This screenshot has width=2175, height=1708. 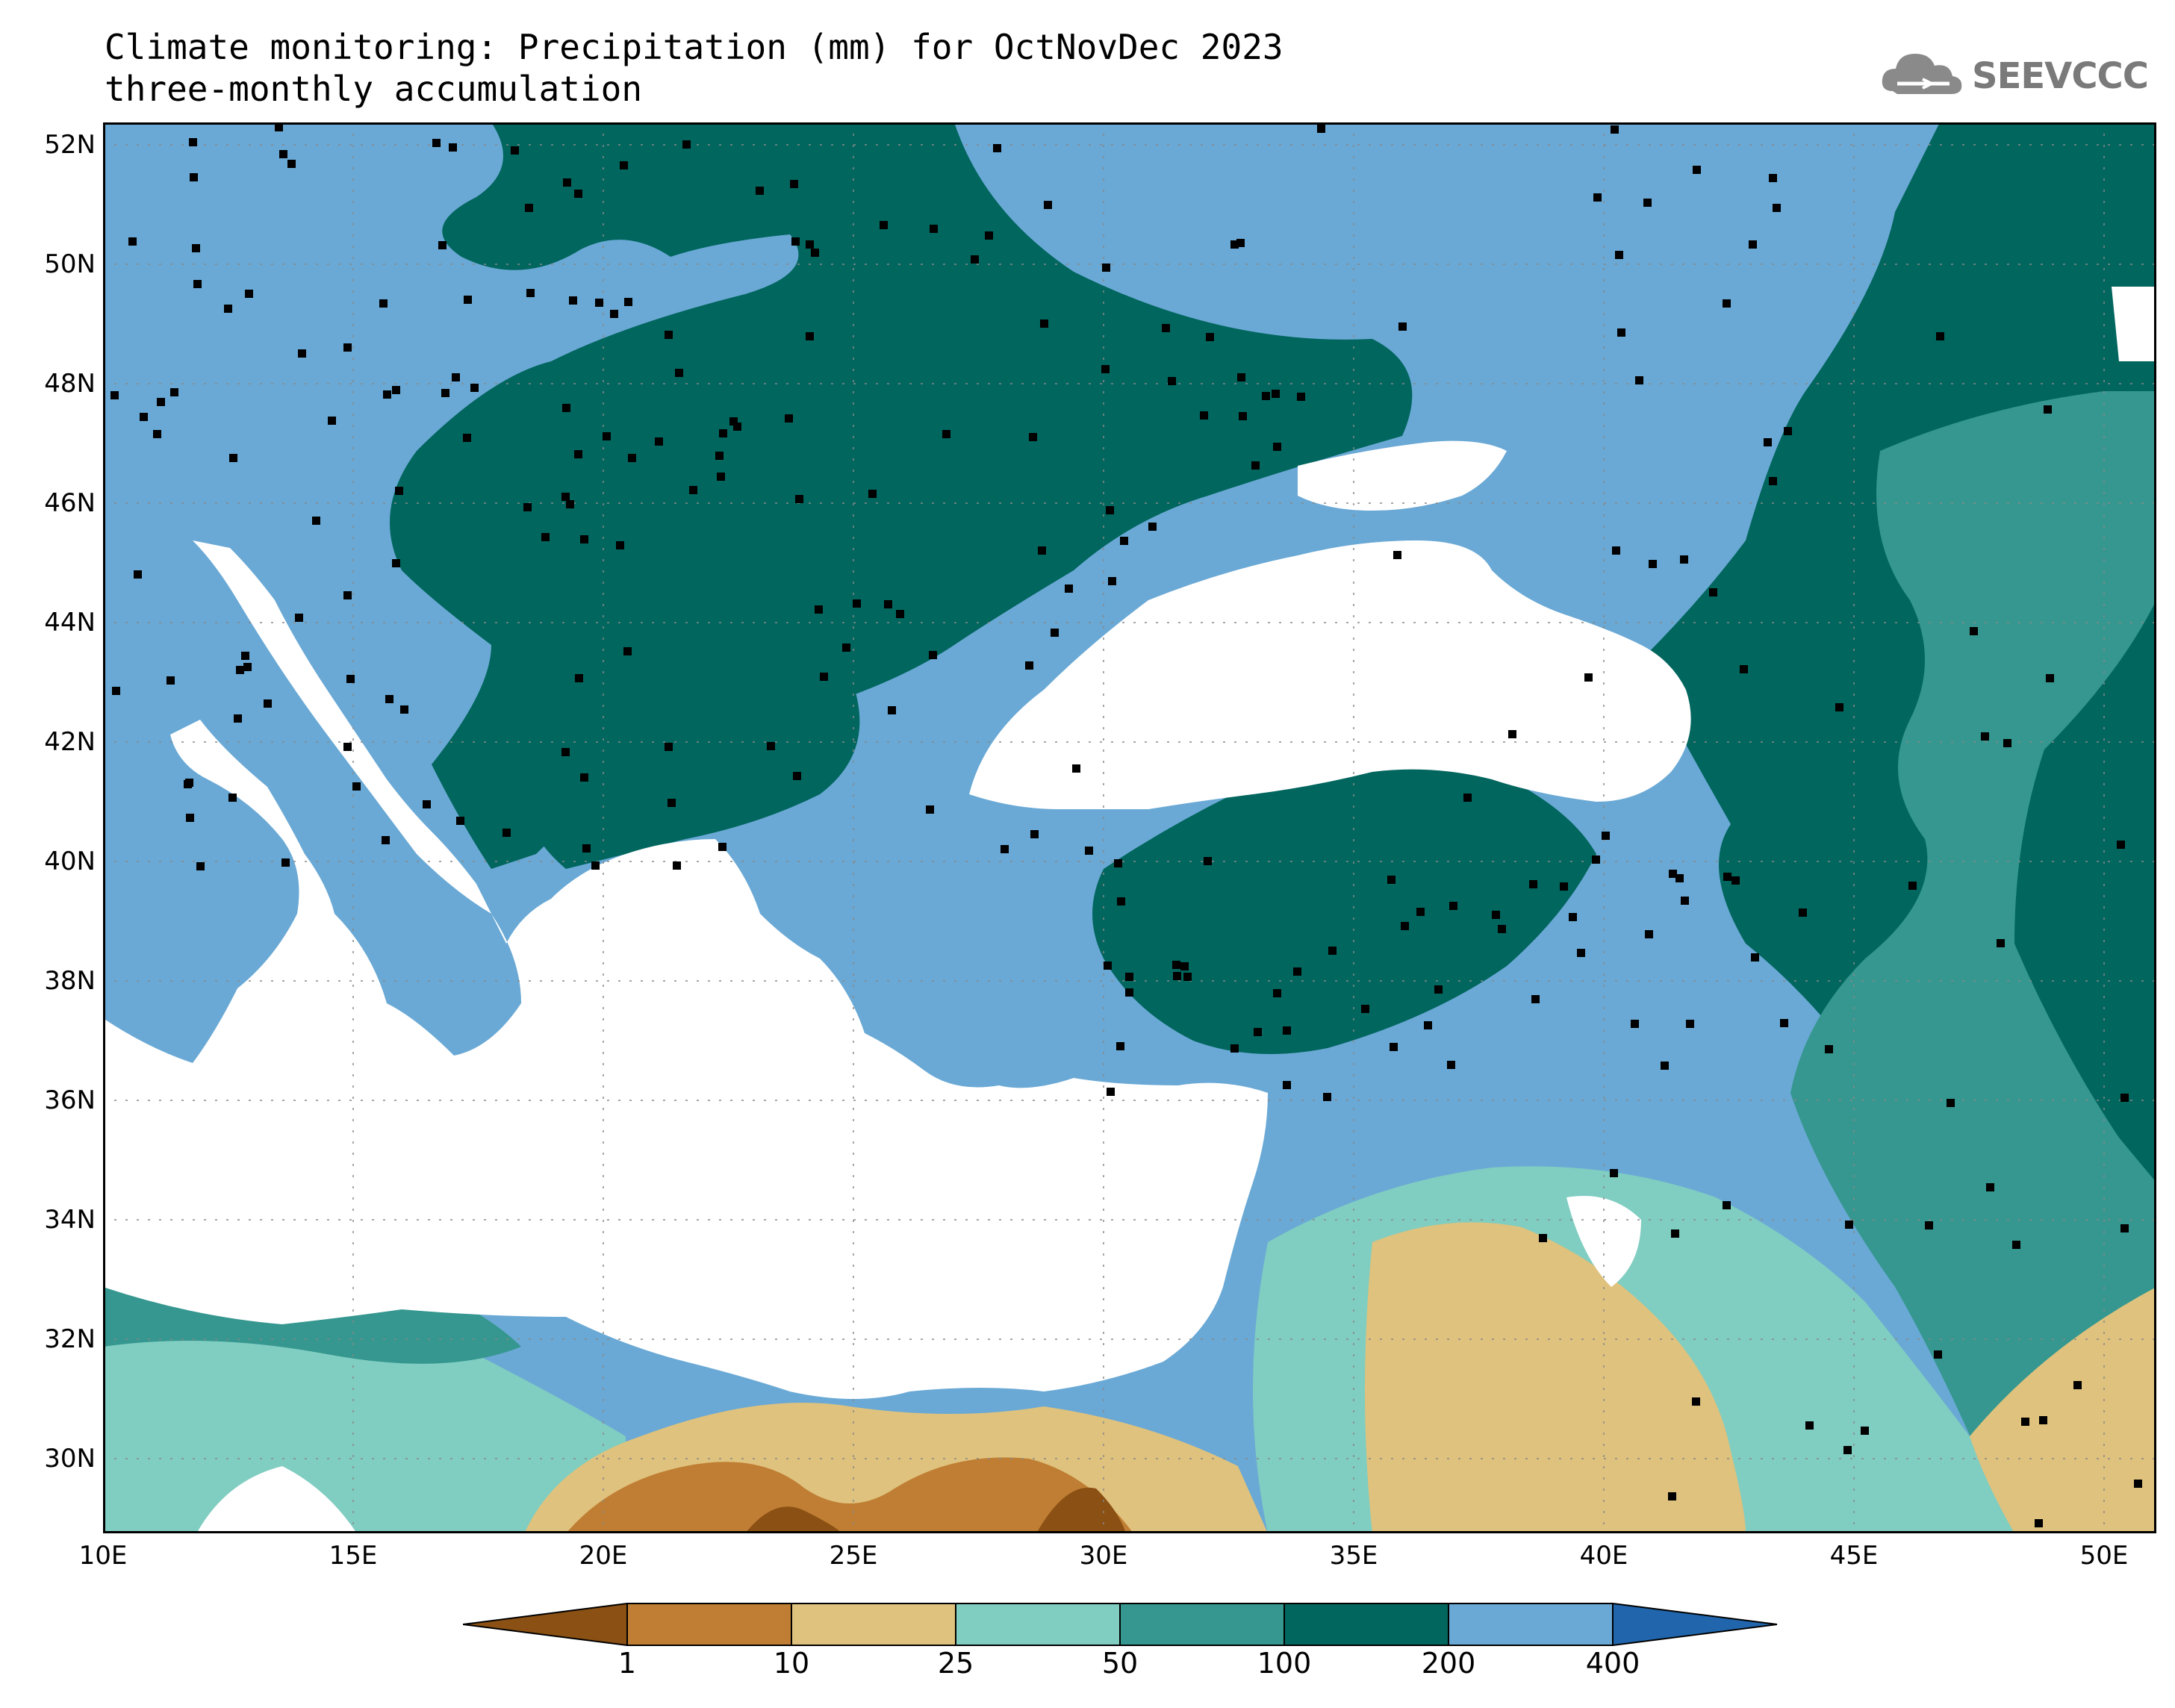 I want to click on colorbar-level-label: 200, so click(x=1448, y=1663).